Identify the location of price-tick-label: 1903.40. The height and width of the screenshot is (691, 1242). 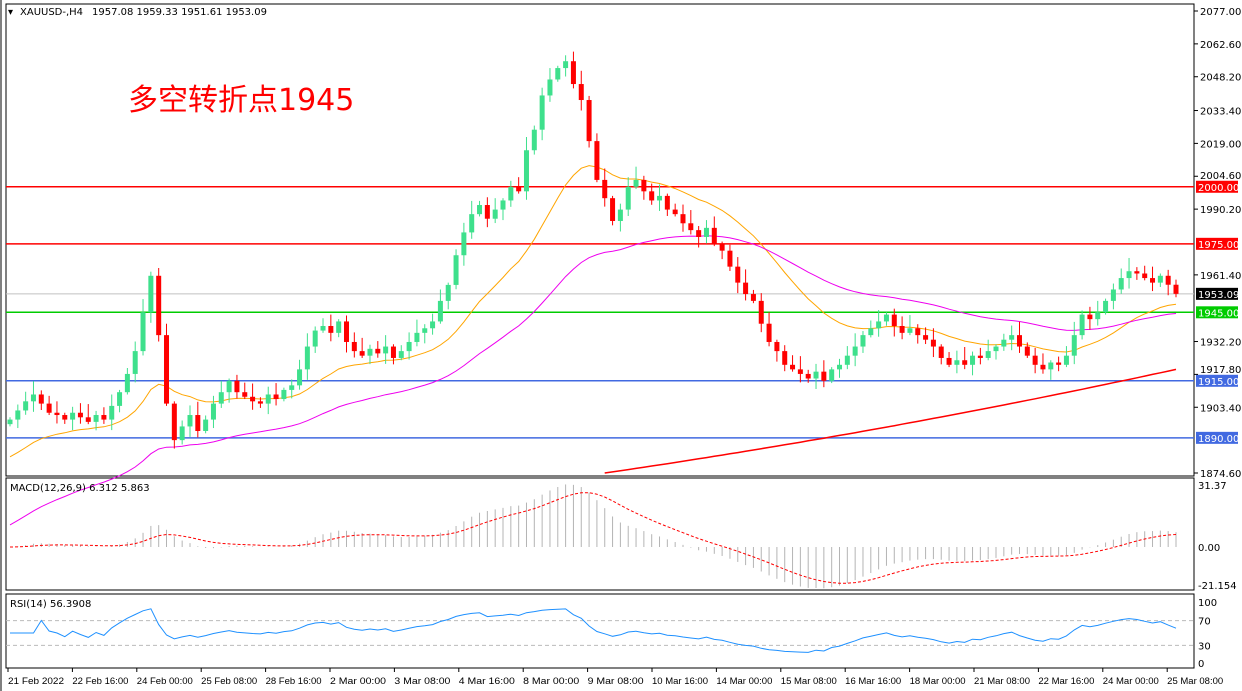
(1220, 408).